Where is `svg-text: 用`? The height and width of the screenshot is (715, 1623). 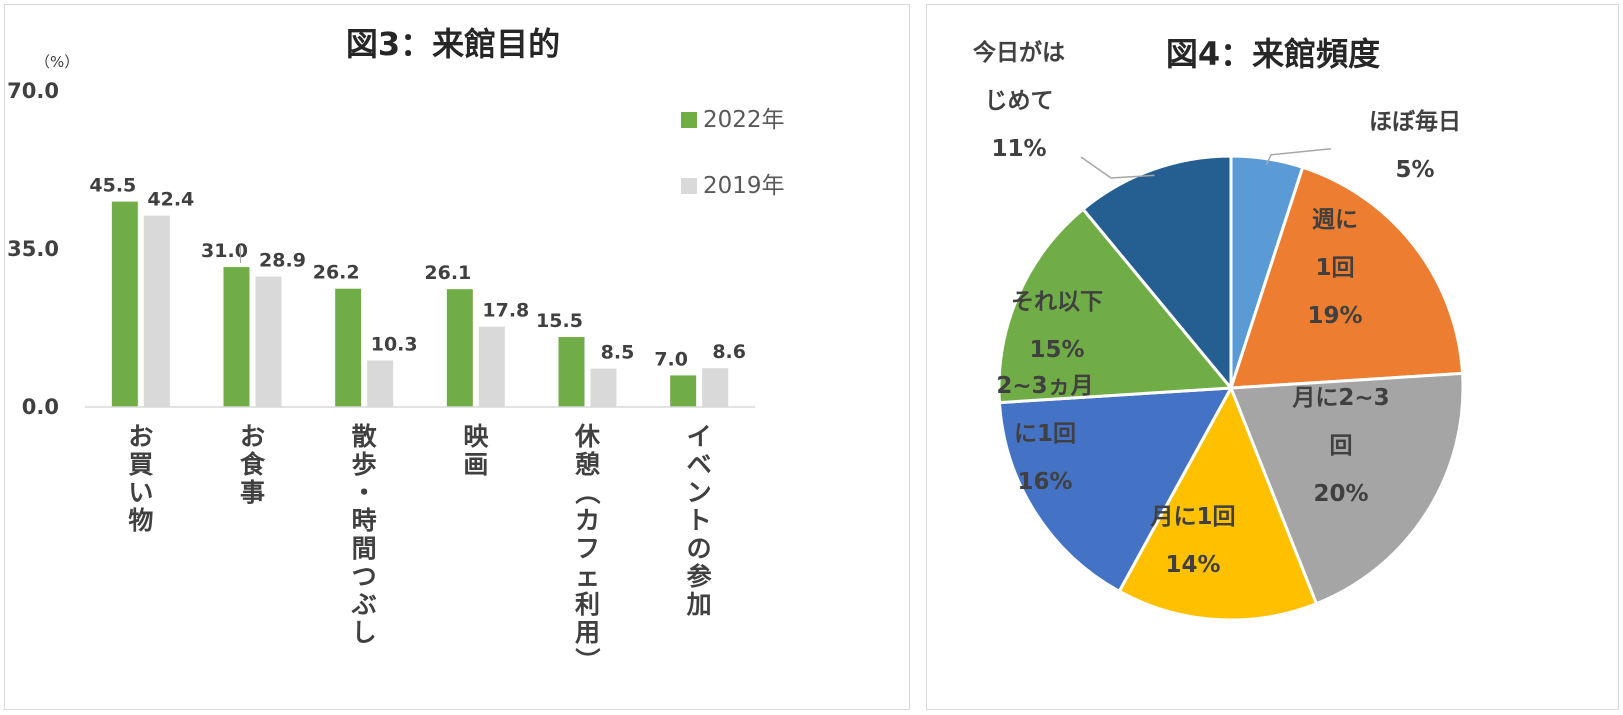
svg-text: 用 is located at coordinates (587, 632).